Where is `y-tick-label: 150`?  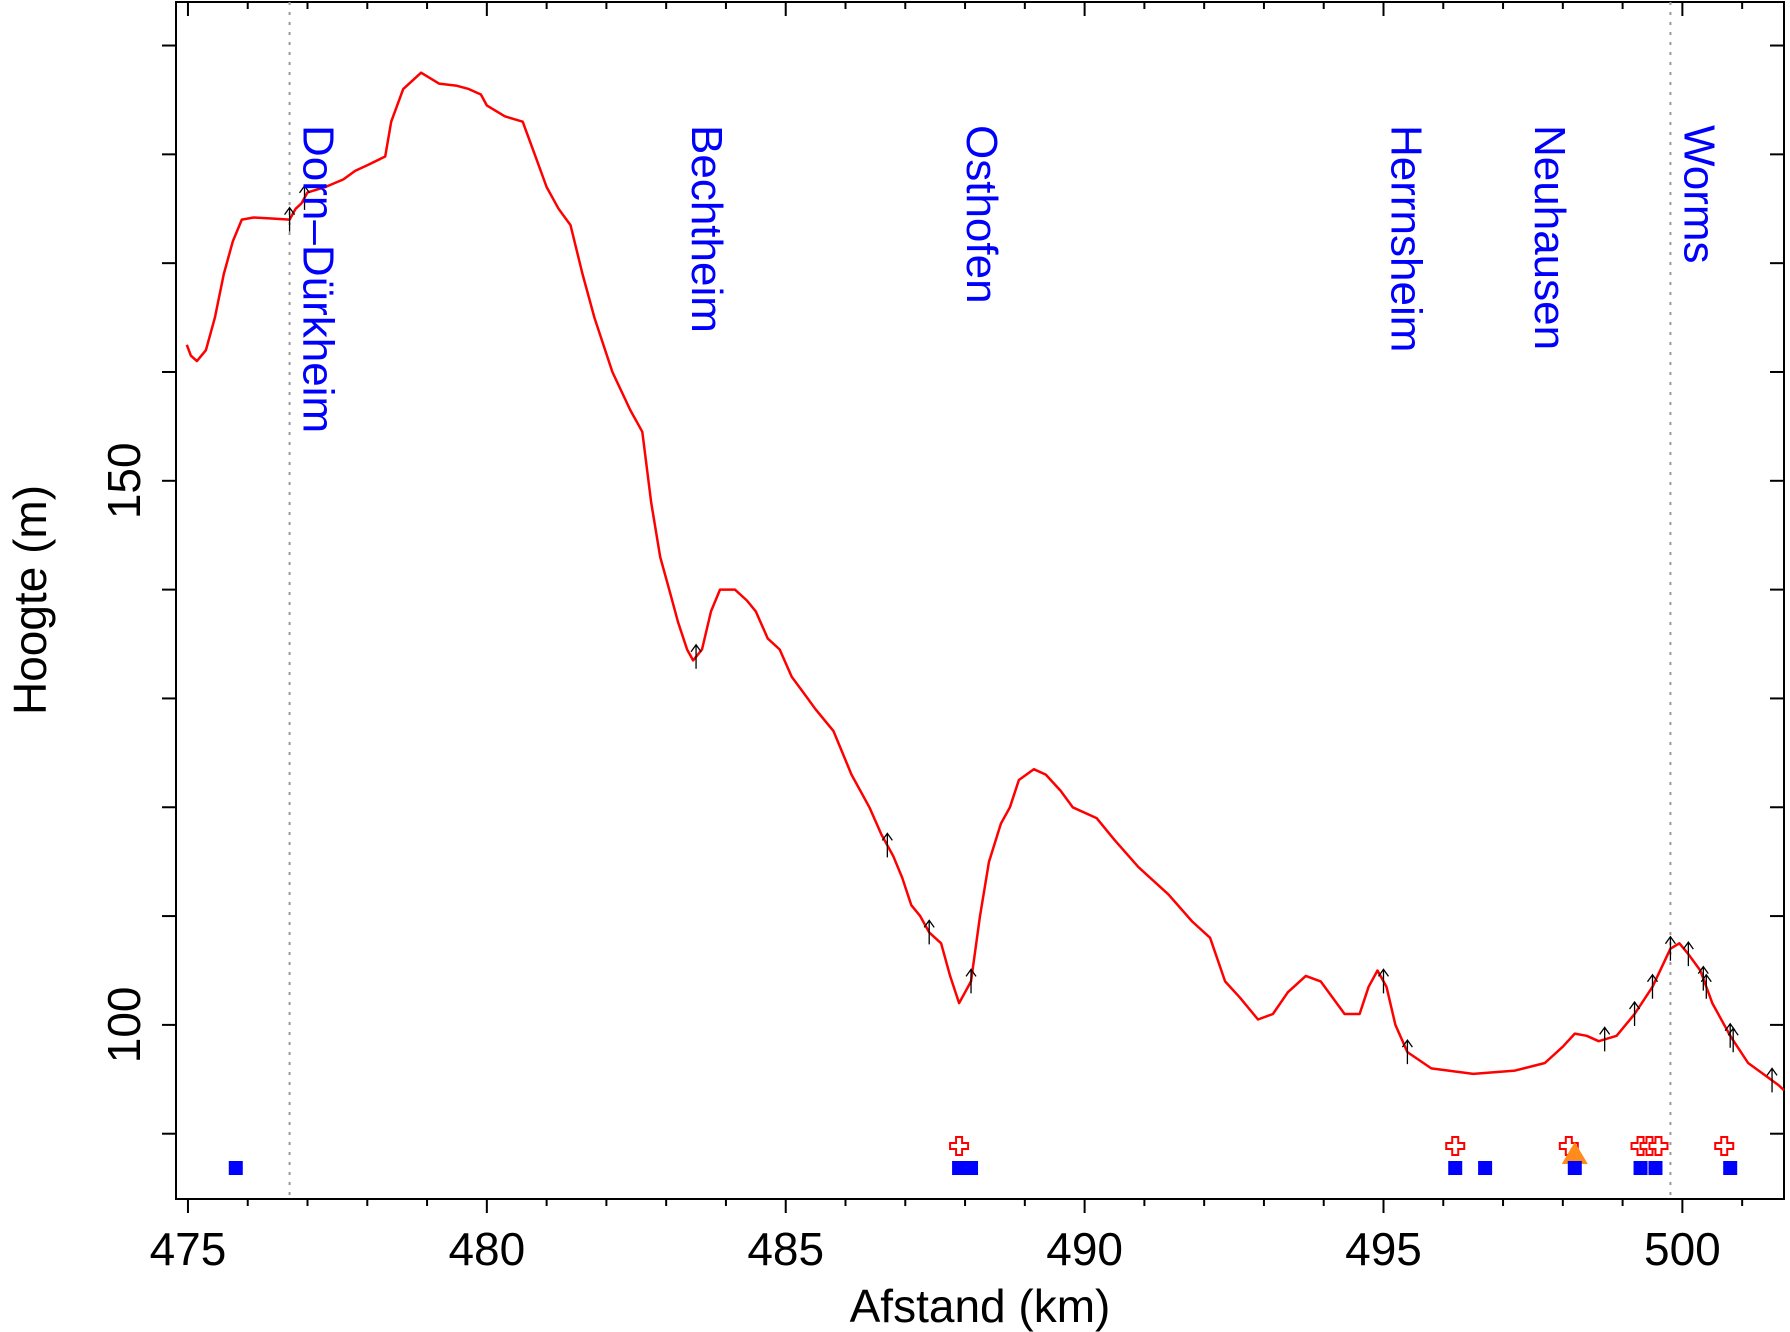 y-tick-label: 150 is located at coordinates (124, 480).